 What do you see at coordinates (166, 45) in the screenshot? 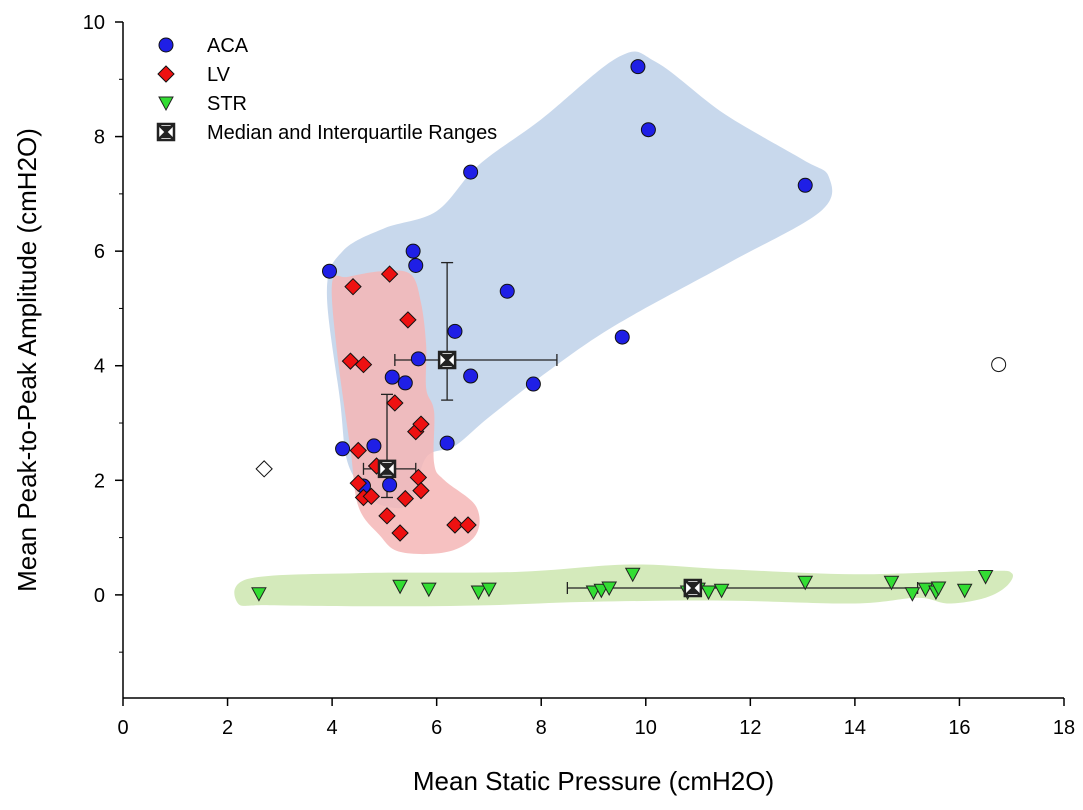
I see `legend-marker-circle` at bounding box center [166, 45].